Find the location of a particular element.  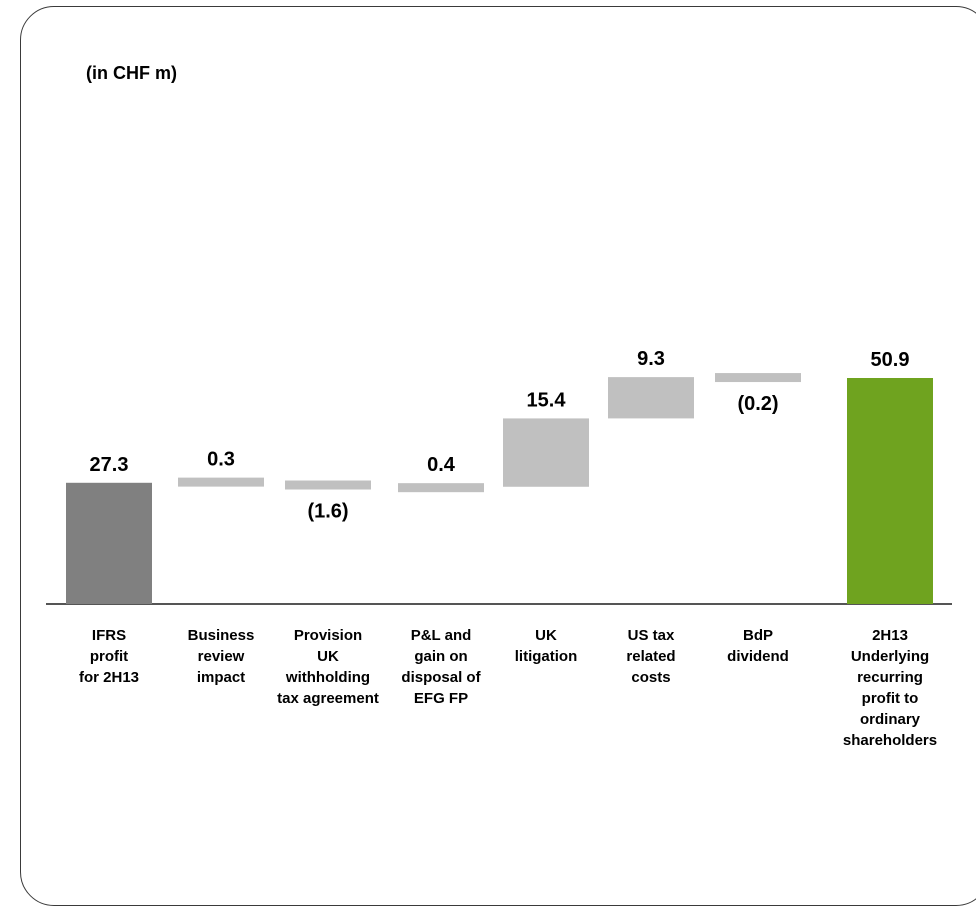

value-label-4: 0.4 is located at coordinates (441, 465).